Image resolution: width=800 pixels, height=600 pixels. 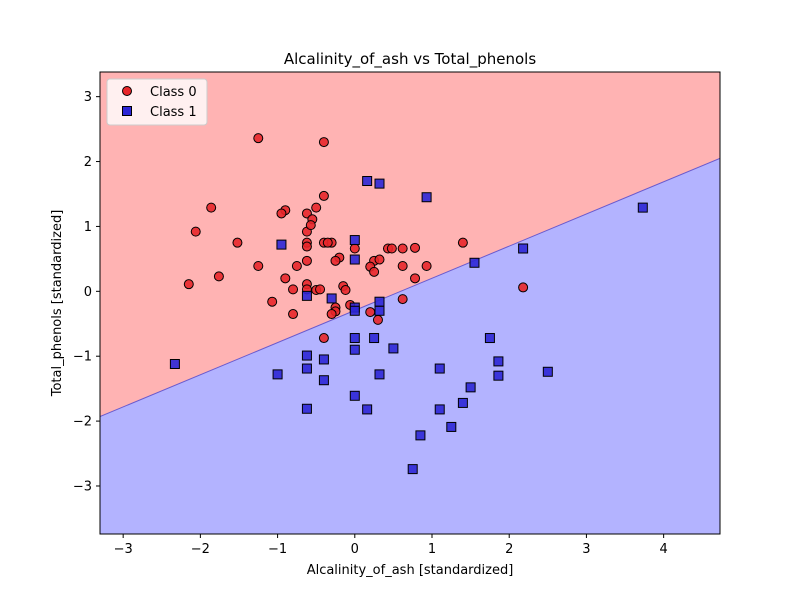 What do you see at coordinates (173, 112) in the screenshot?
I see `legend-label-class-1: Class 1` at bounding box center [173, 112].